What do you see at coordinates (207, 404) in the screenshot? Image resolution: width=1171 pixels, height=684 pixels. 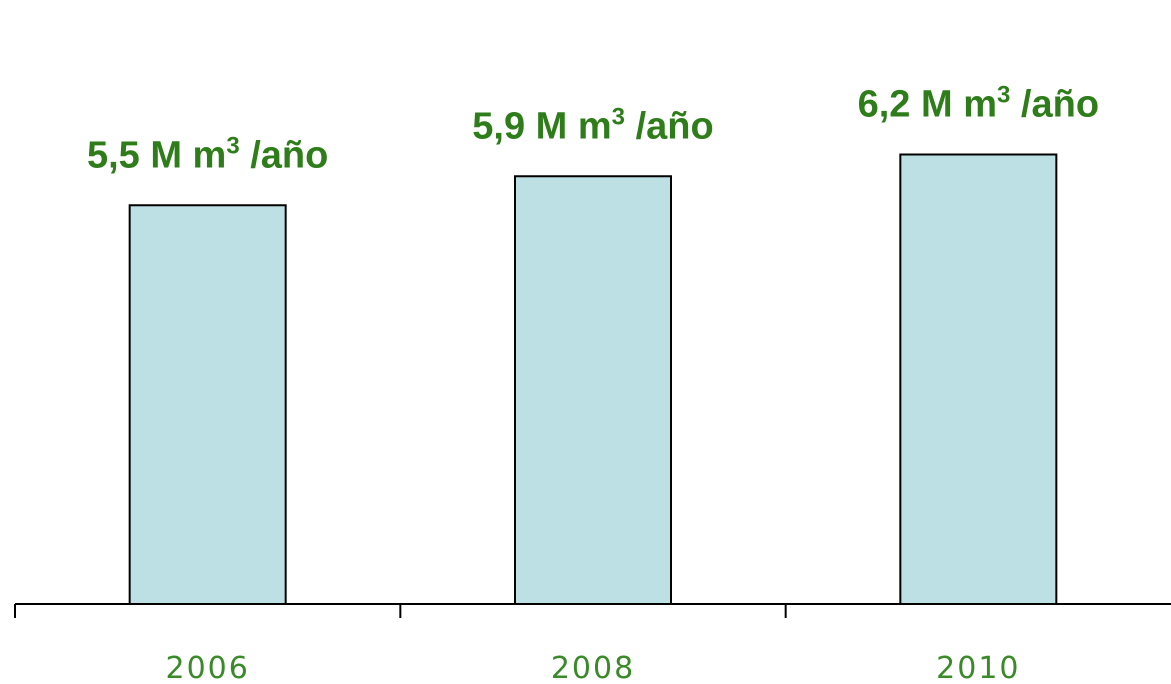 I see `bar-2006` at bounding box center [207, 404].